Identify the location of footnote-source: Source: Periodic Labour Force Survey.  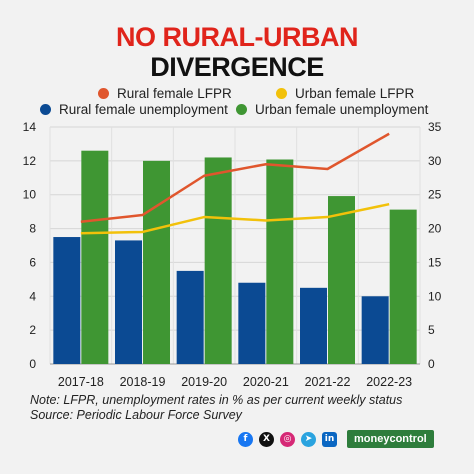
(136, 415).